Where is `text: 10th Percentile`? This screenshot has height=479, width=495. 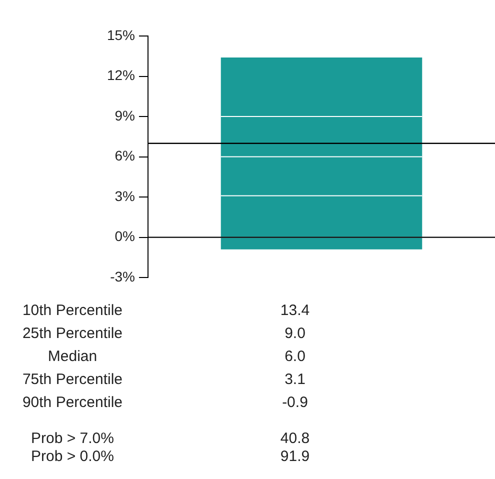
text: 10th Percentile is located at coordinates (72, 310).